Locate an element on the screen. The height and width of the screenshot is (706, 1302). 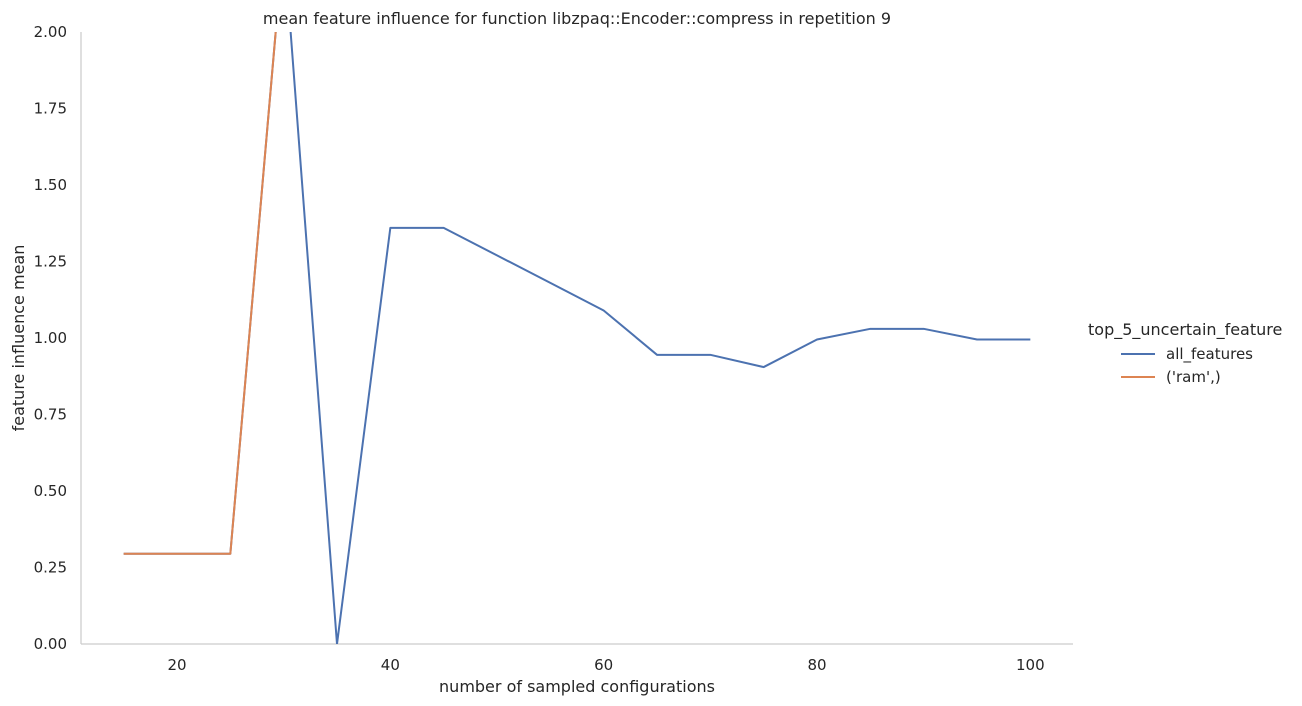
y-tick-label: 1.25 is located at coordinates (50, 262).